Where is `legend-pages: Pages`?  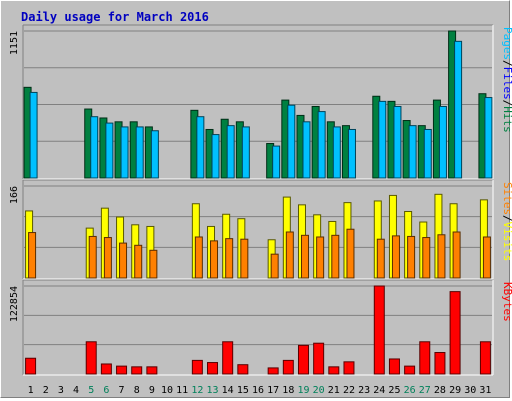
legend-pages: Pages is located at coordinates (506, 43).